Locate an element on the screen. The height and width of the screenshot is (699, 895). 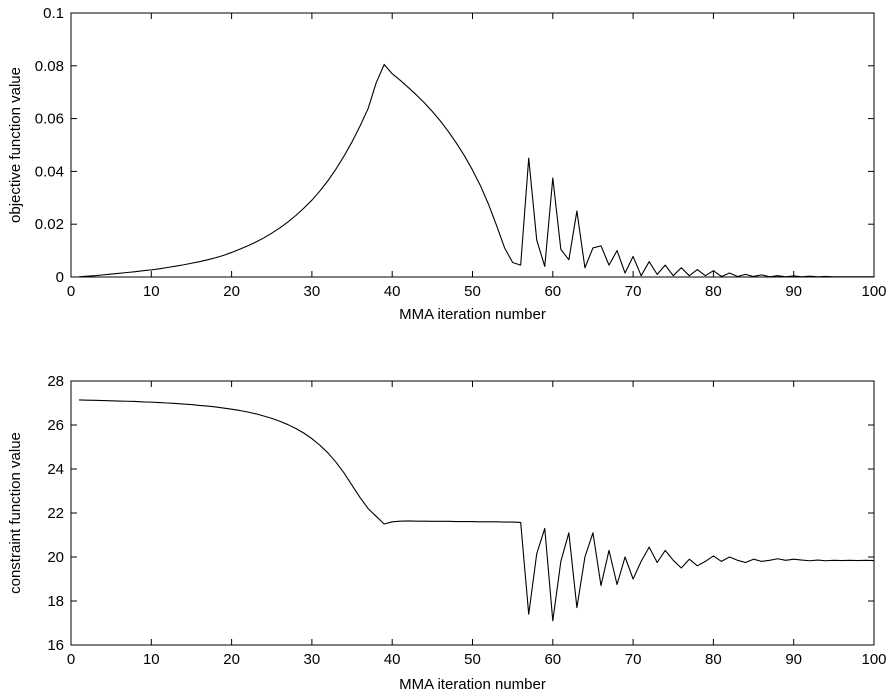
constraint-x-tick-label: 30 is located at coordinates (312, 659).